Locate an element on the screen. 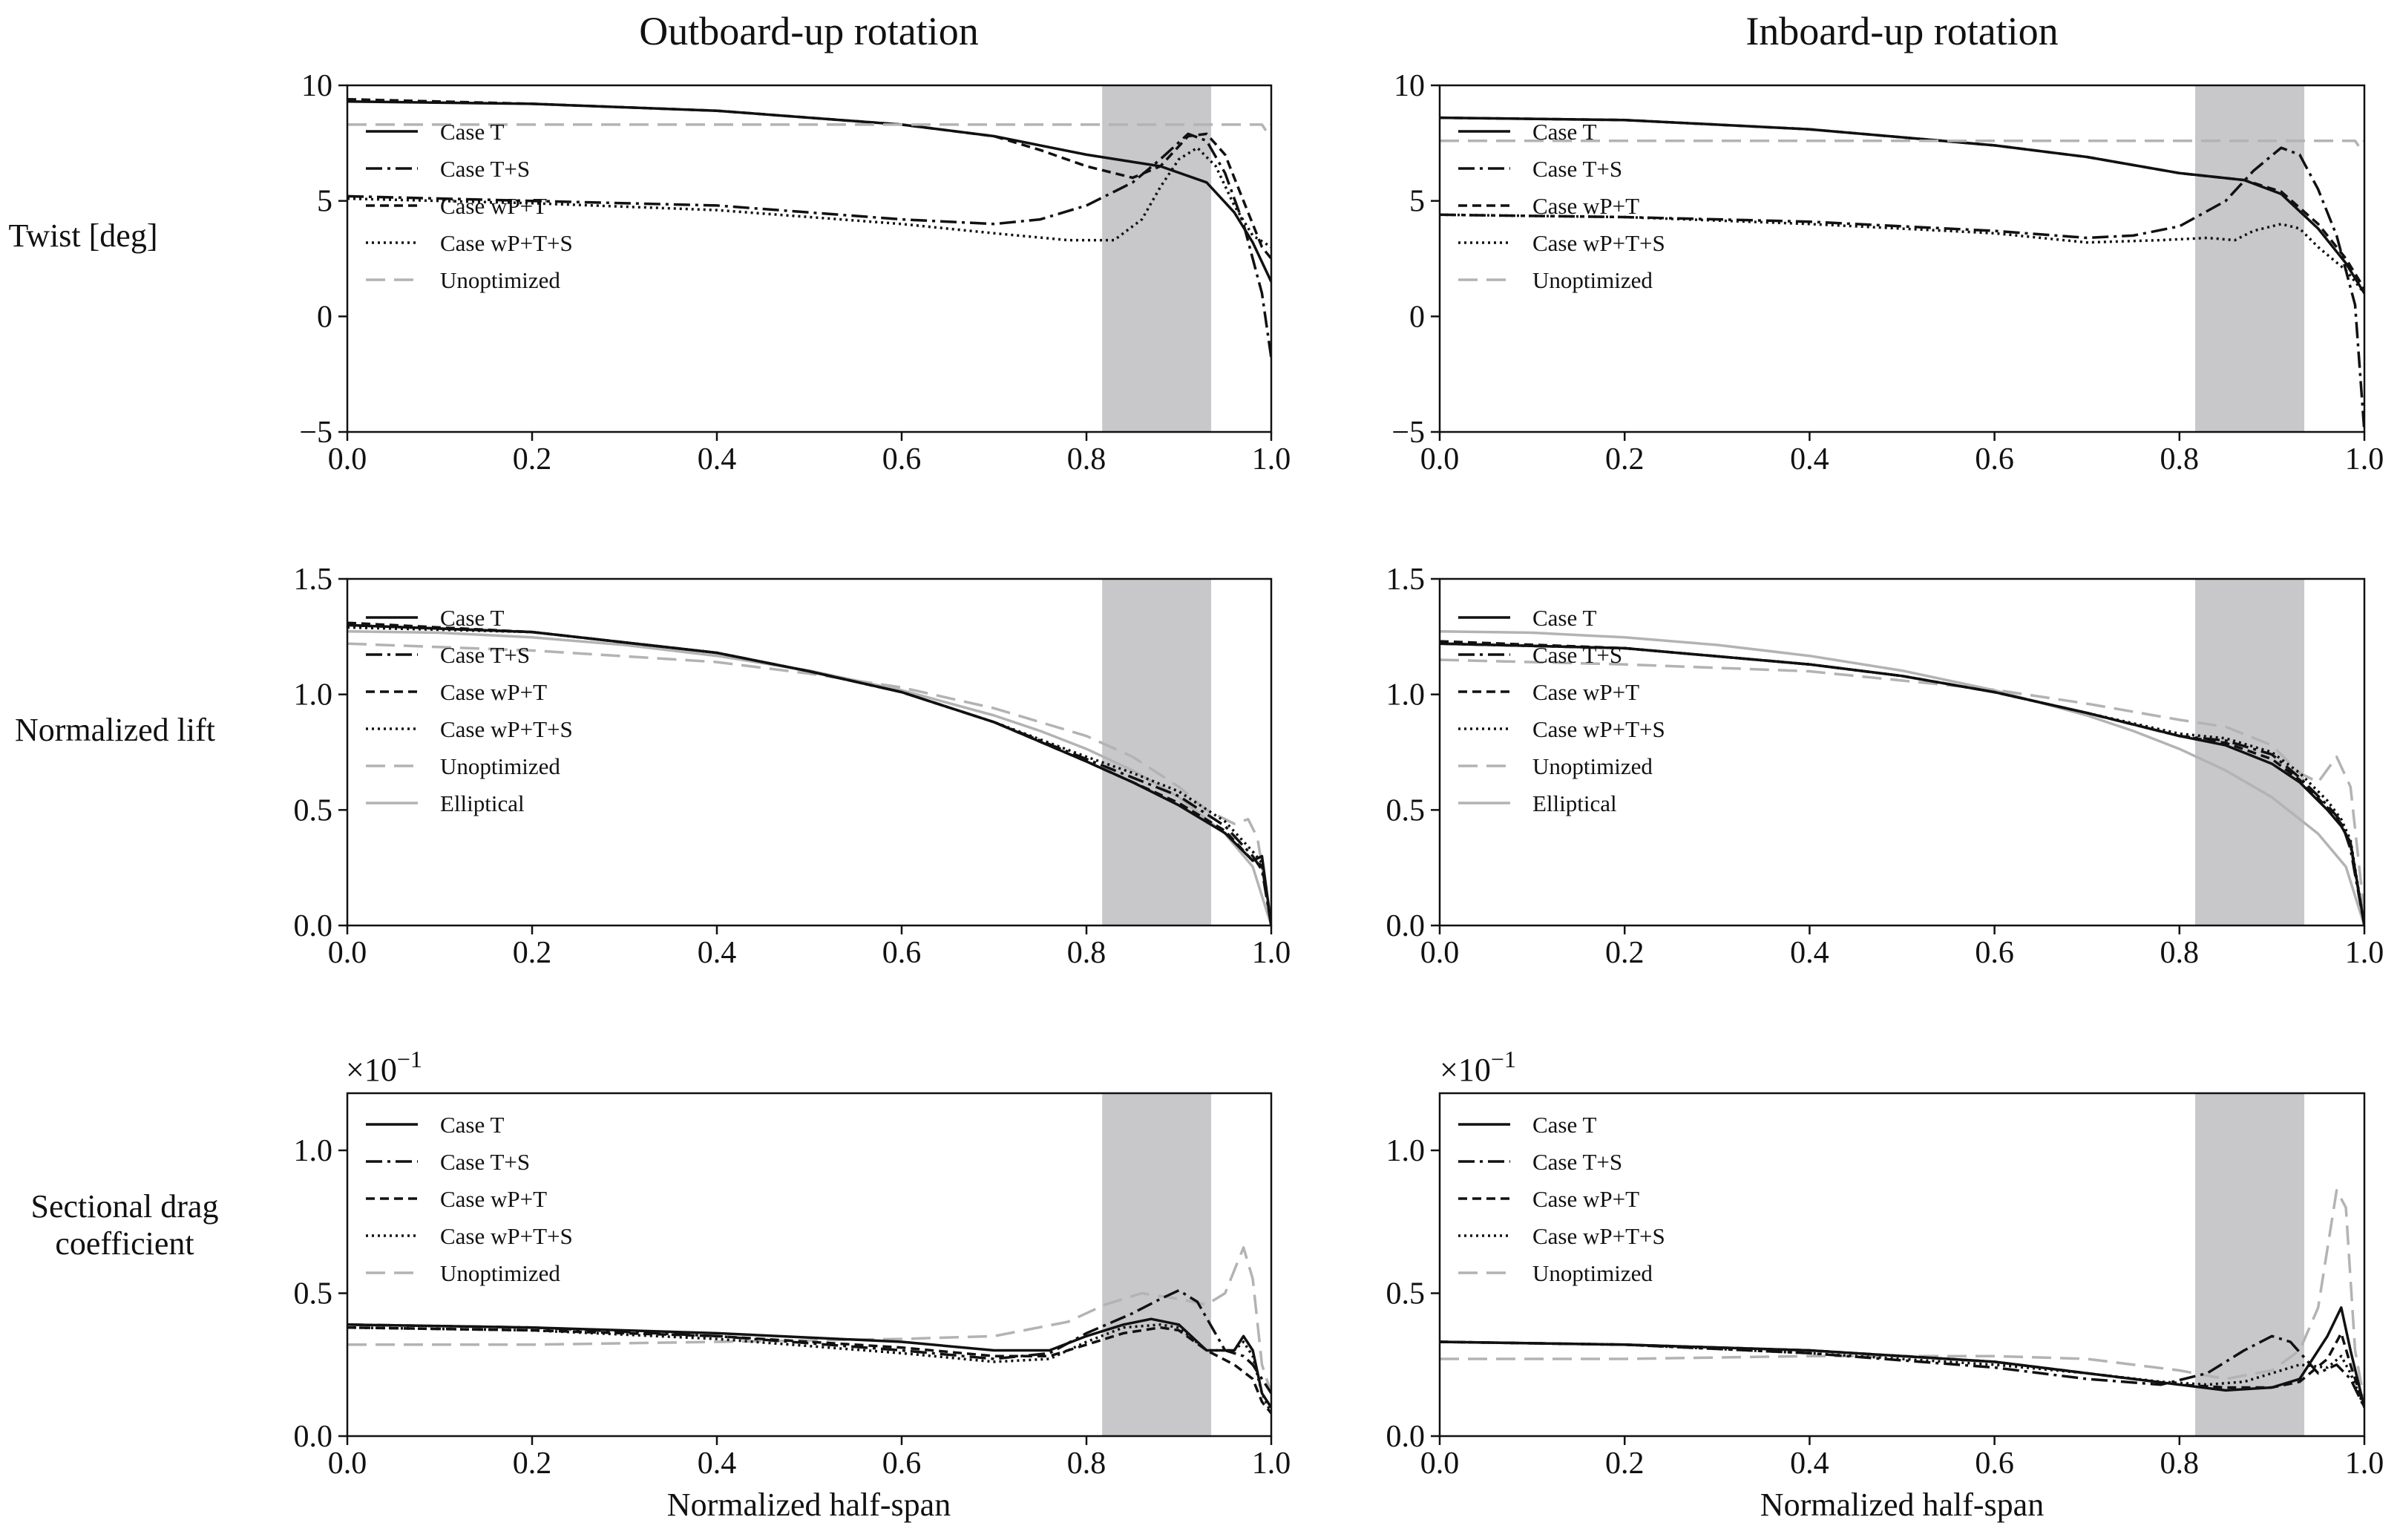 The image size is (2400, 1540). x-axis-label-inboard: Normalized half-span is located at coordinates (1902, 1505).